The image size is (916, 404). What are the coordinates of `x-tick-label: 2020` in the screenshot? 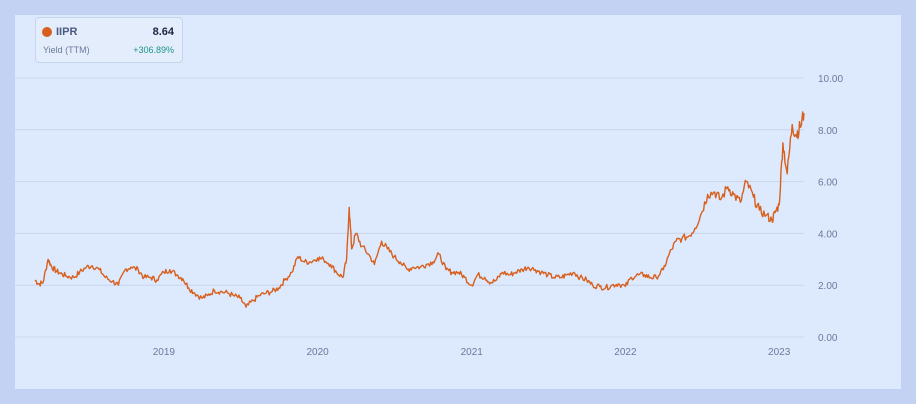 It's located at (317, 352).